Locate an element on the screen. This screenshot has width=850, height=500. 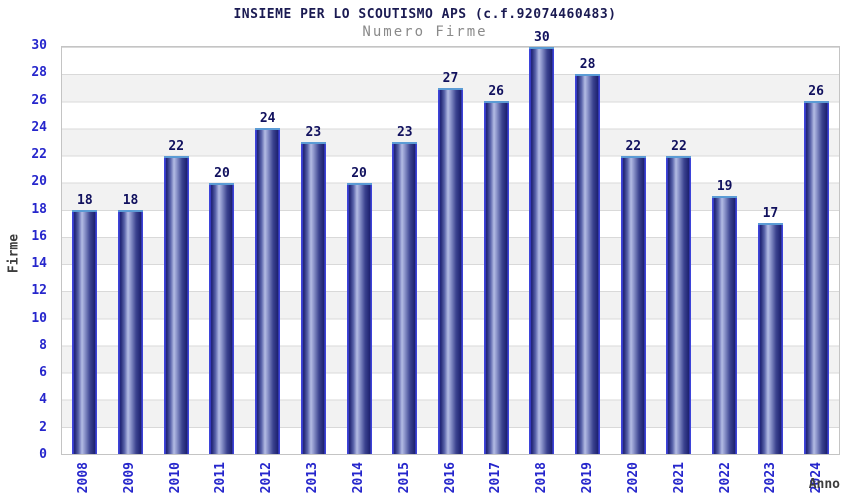
y-tick-label: 10 is located at coordinates (39, 318).